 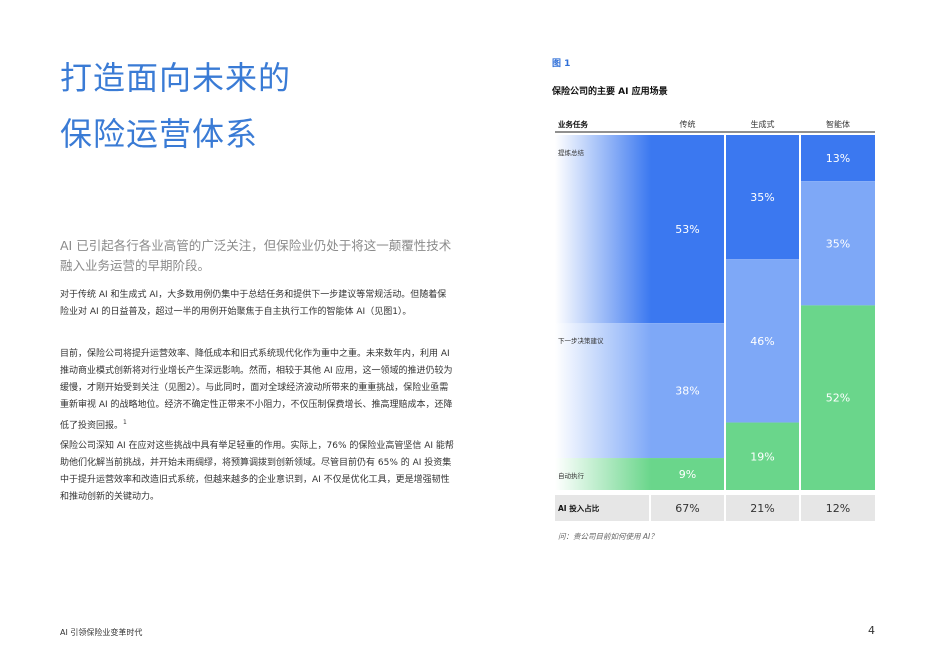 I want to click on data-label: 38%, so click(x=687, y=391).